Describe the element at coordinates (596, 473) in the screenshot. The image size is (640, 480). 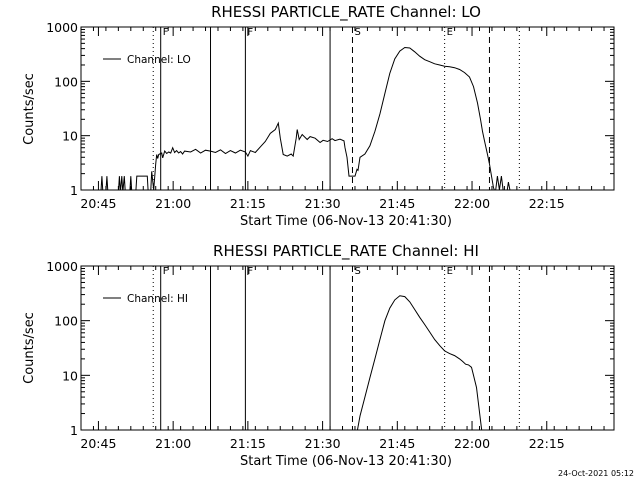
I see `timestamp-footer: 24-Oct-2021 05:12` at that location.